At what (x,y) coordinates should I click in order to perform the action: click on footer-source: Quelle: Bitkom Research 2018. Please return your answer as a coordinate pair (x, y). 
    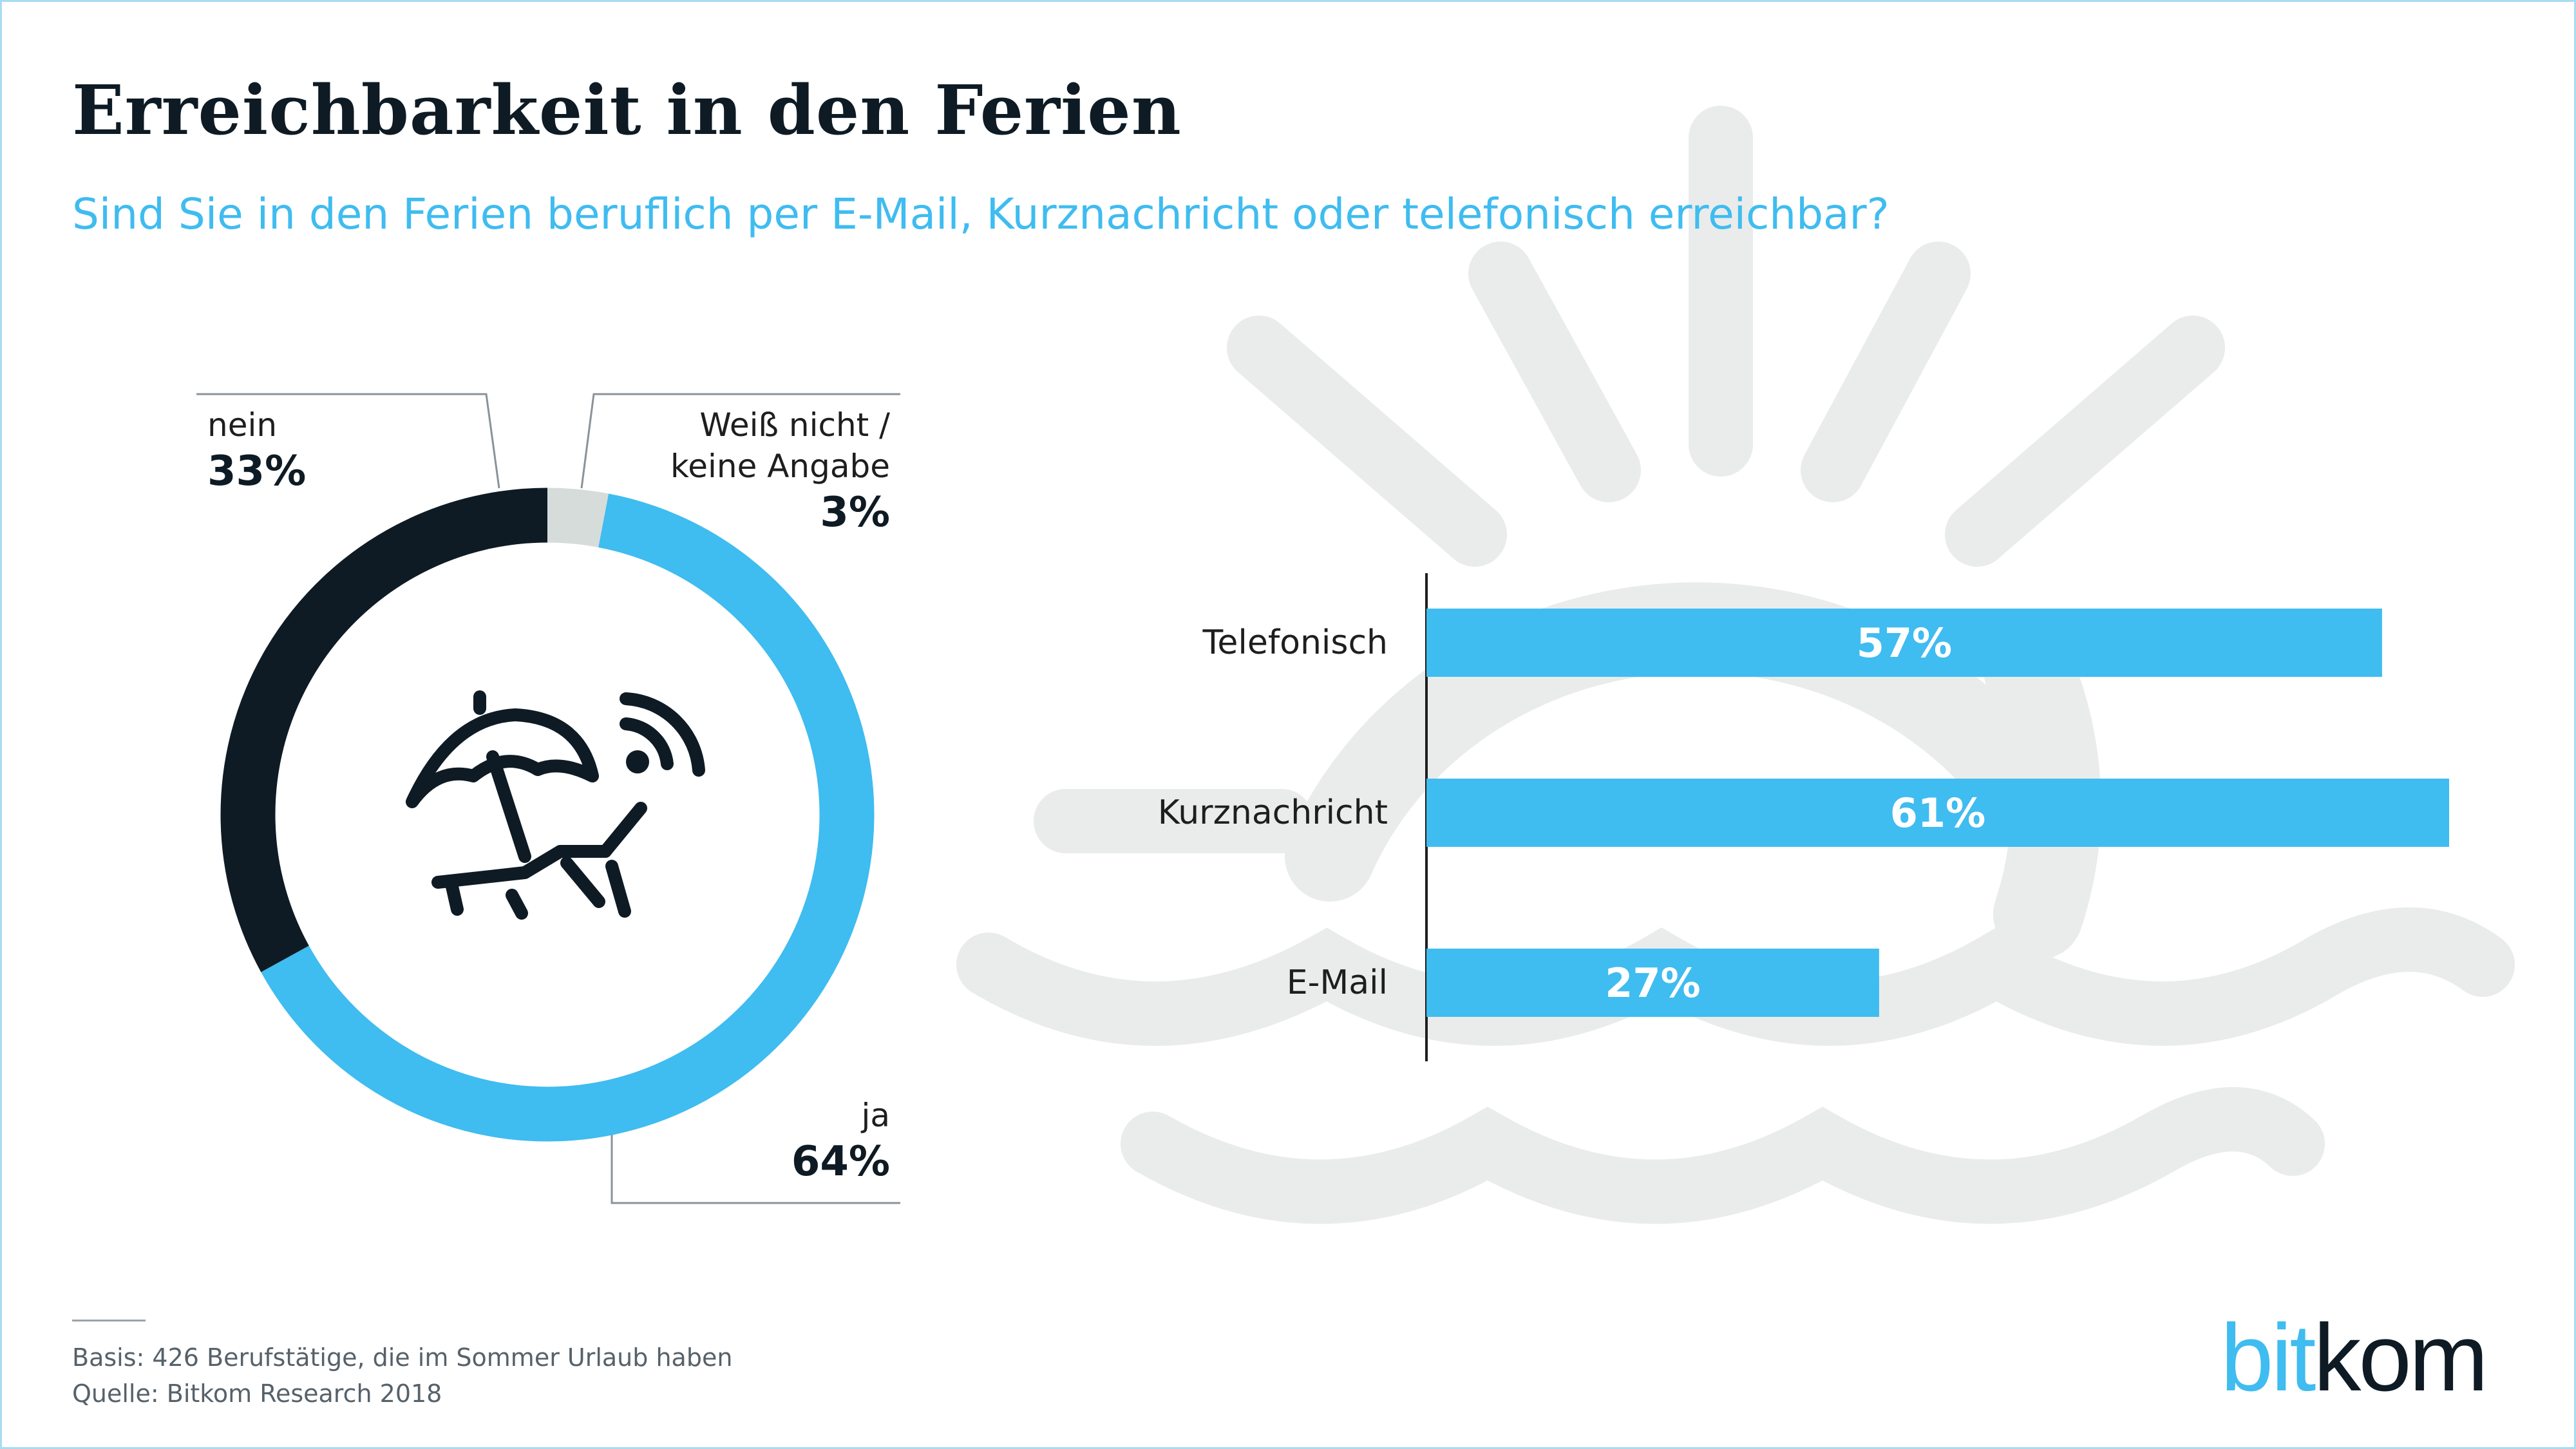
    Looking at the image, I should click on (257, 1393).